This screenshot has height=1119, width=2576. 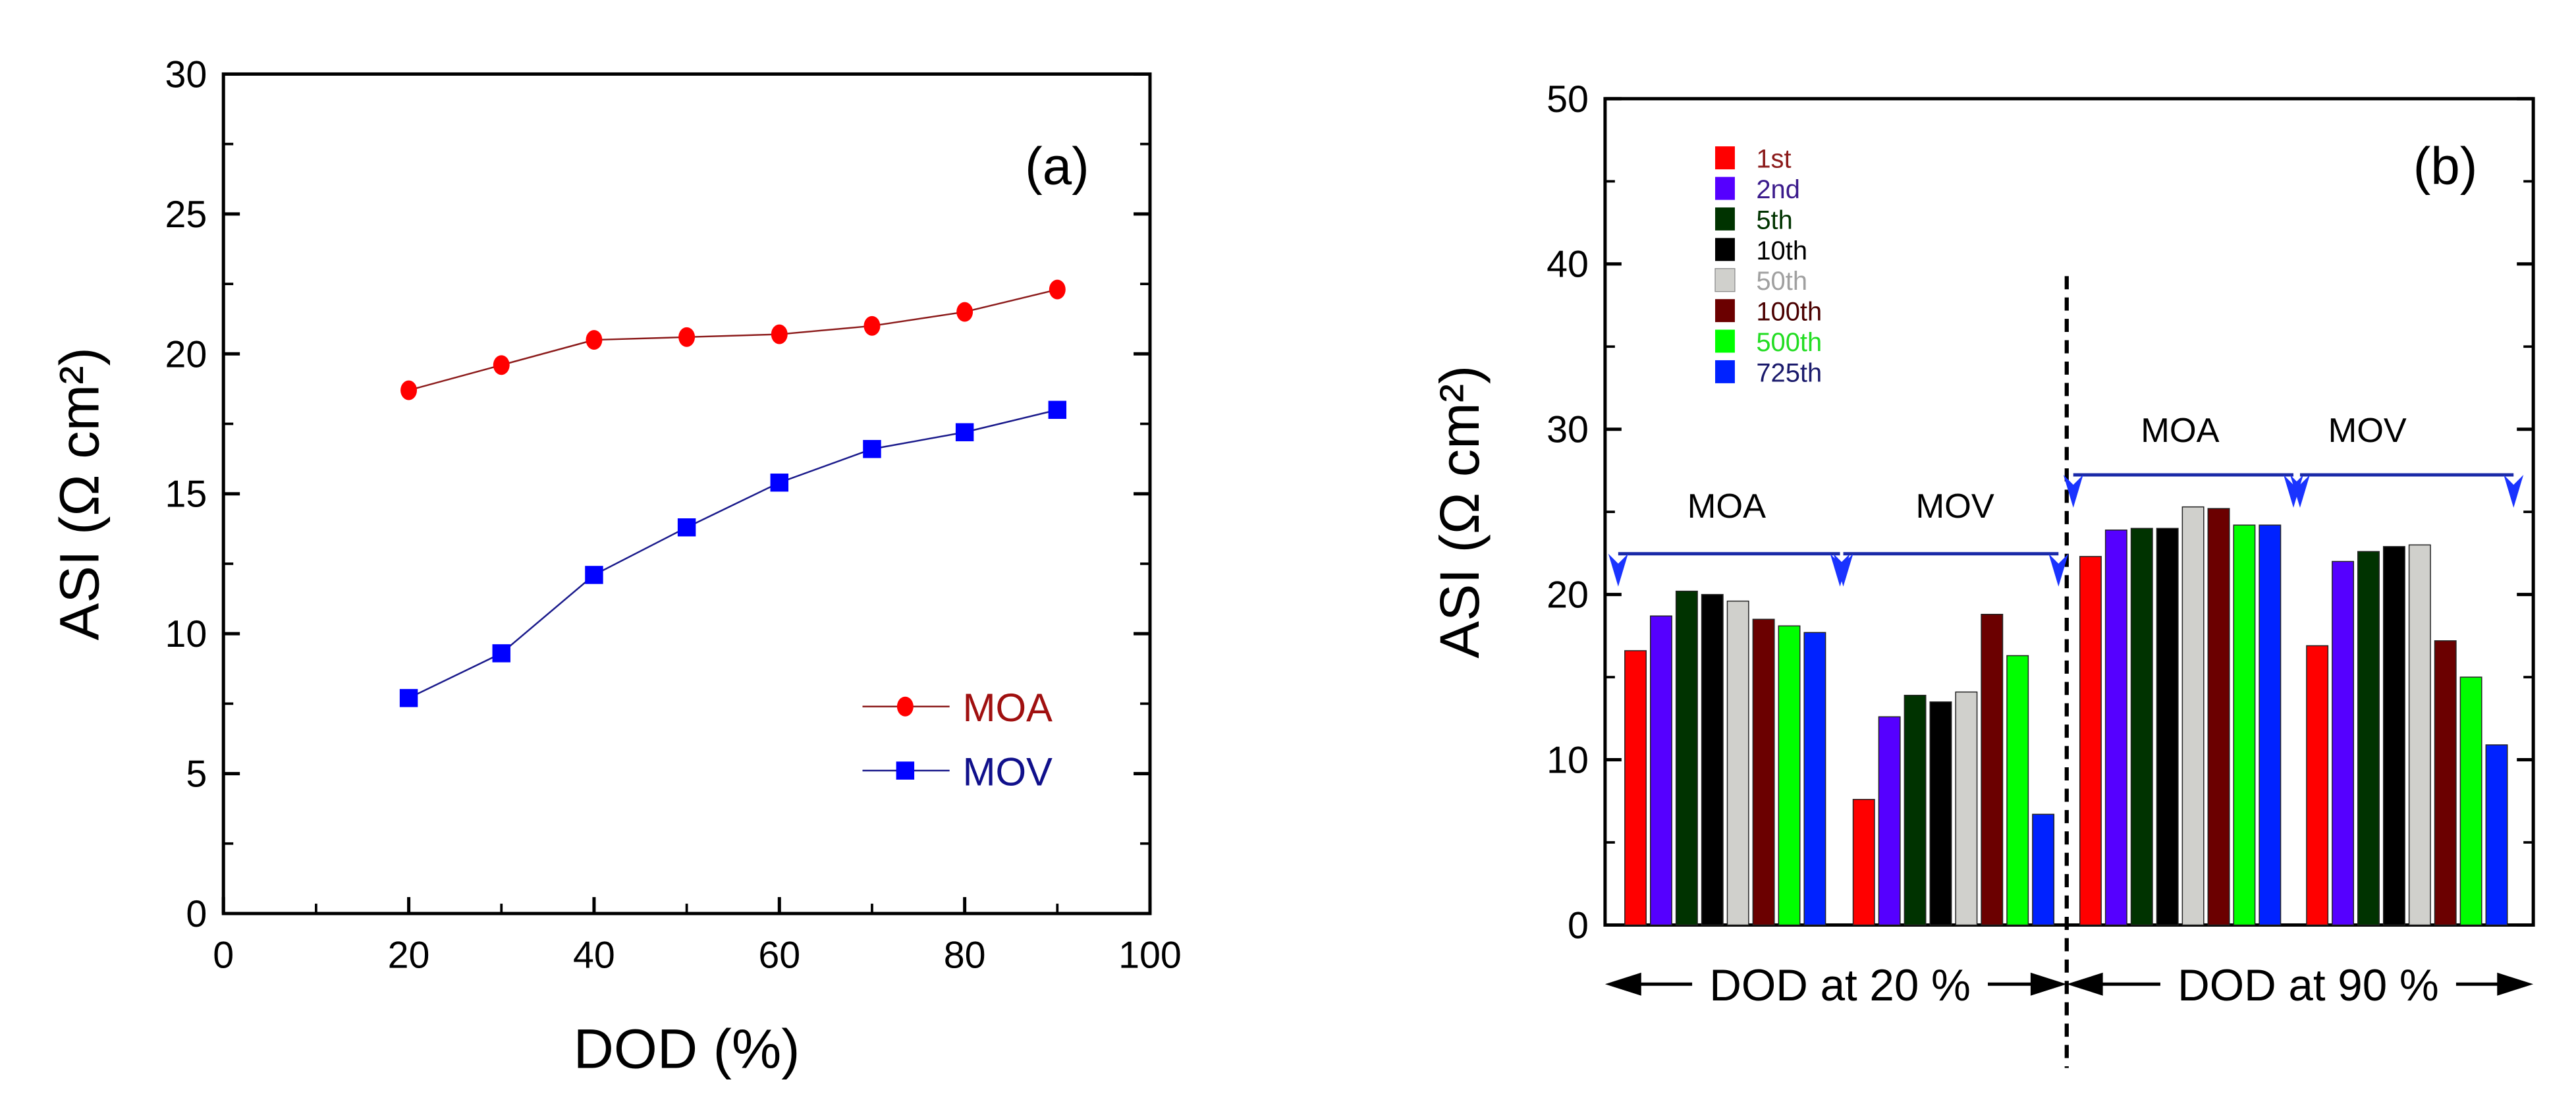 I want to click on x-tick-label: 60, so click(x=779, y=955).